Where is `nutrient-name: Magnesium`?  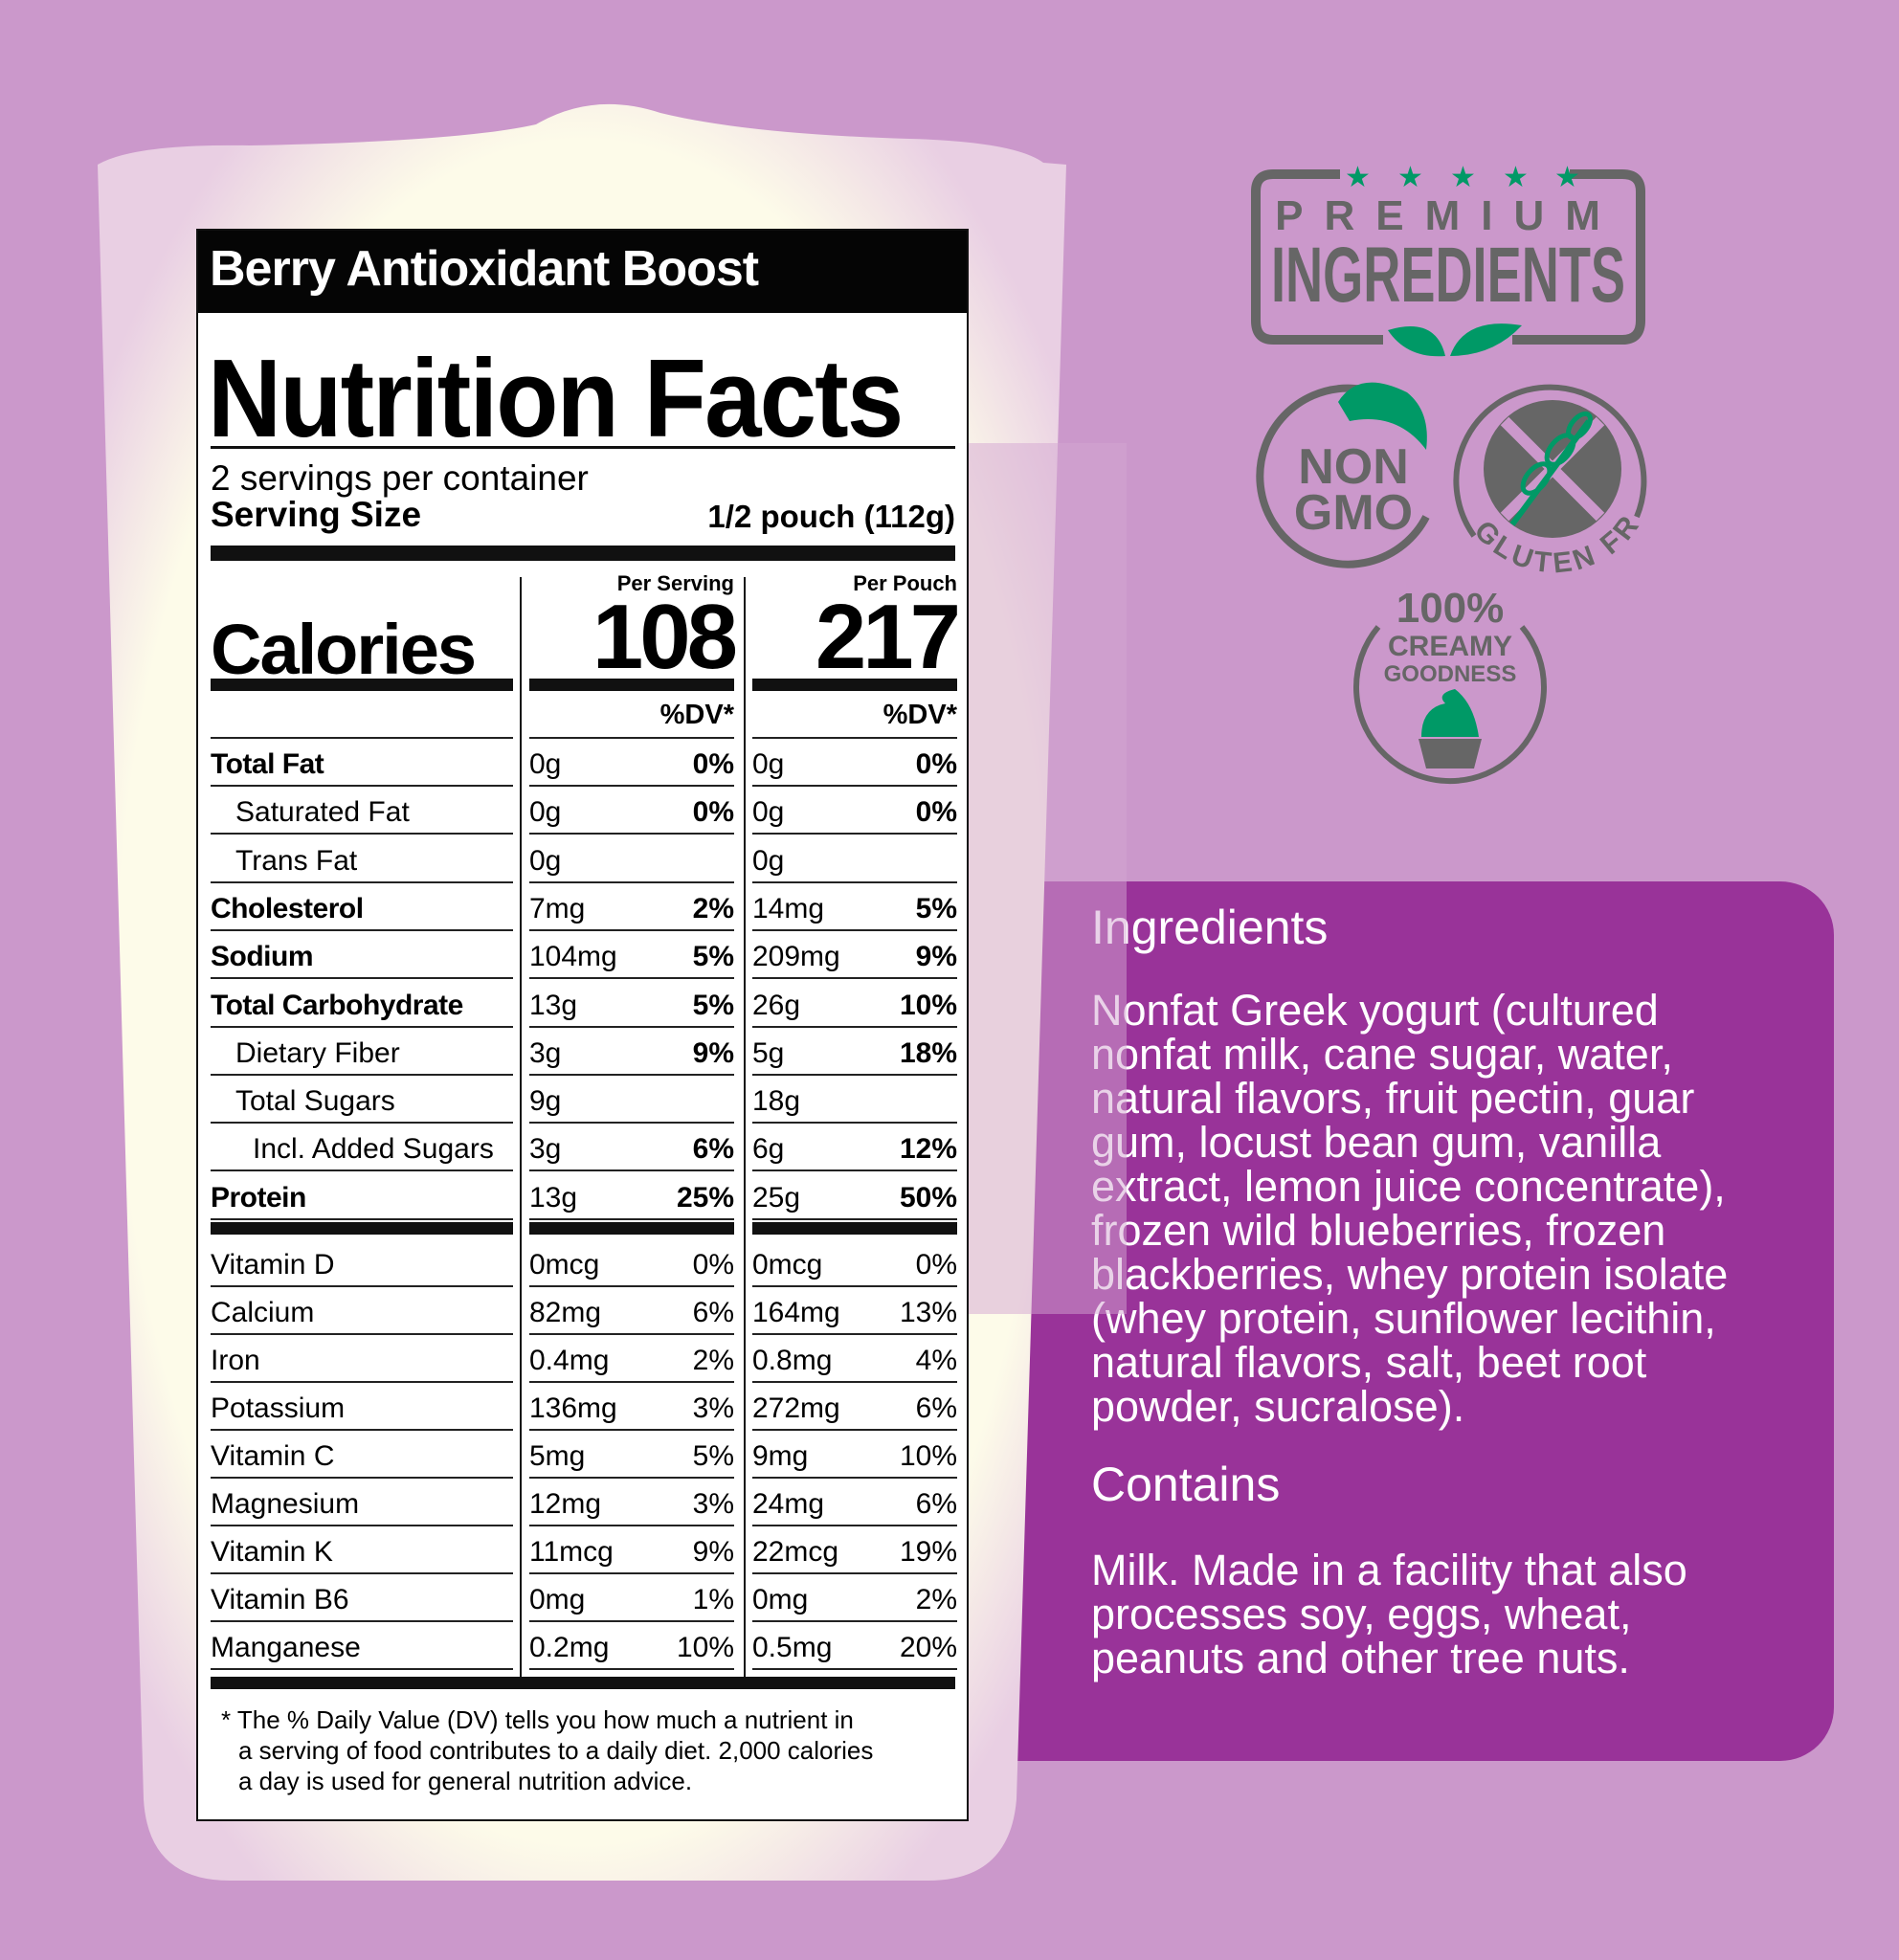
nutrient-name: Magnesium is located at coordinates (362, 1503).